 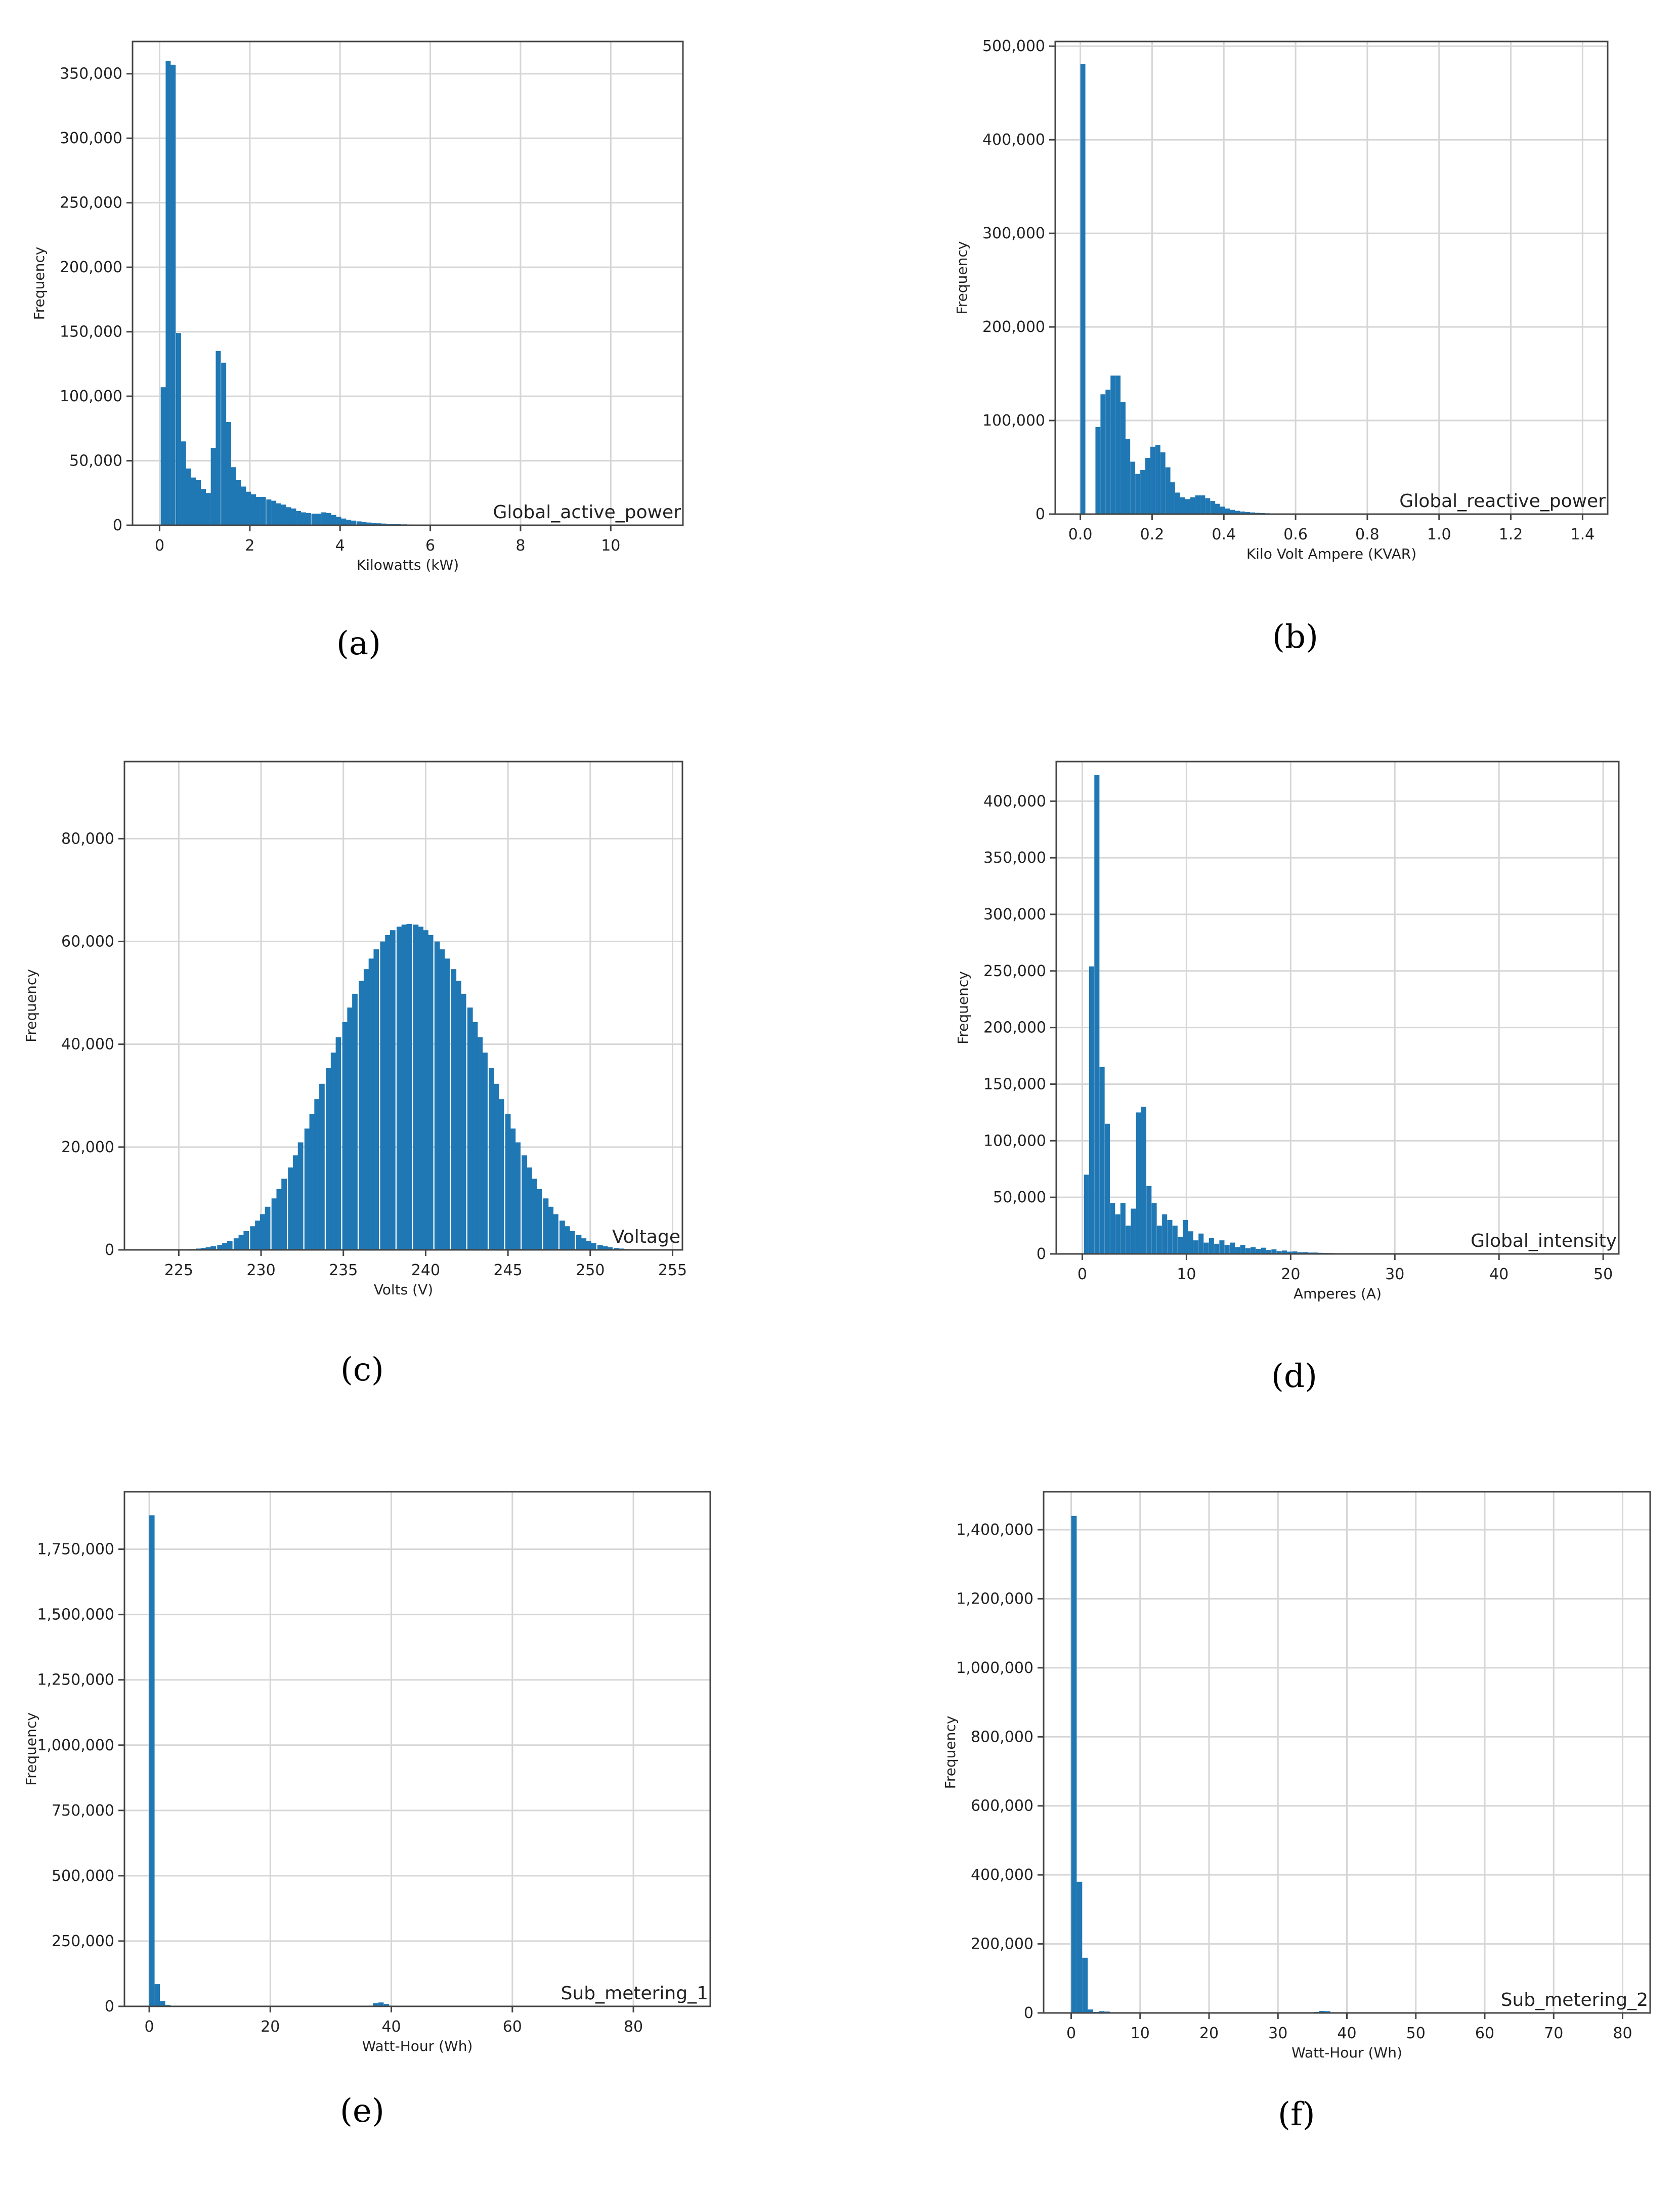 I want to click on plot-frame, so click(x=1338, y=1008).